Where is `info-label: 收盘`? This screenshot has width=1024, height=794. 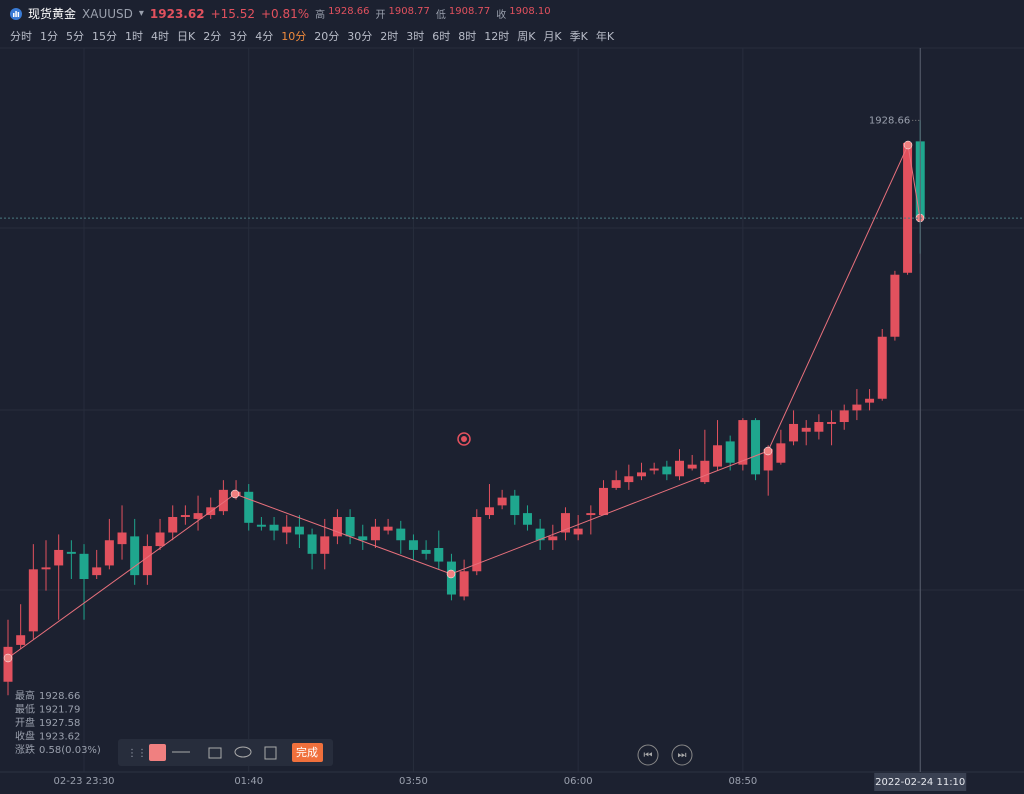
info-label: 收盘 is located at coordinates (25, 736).